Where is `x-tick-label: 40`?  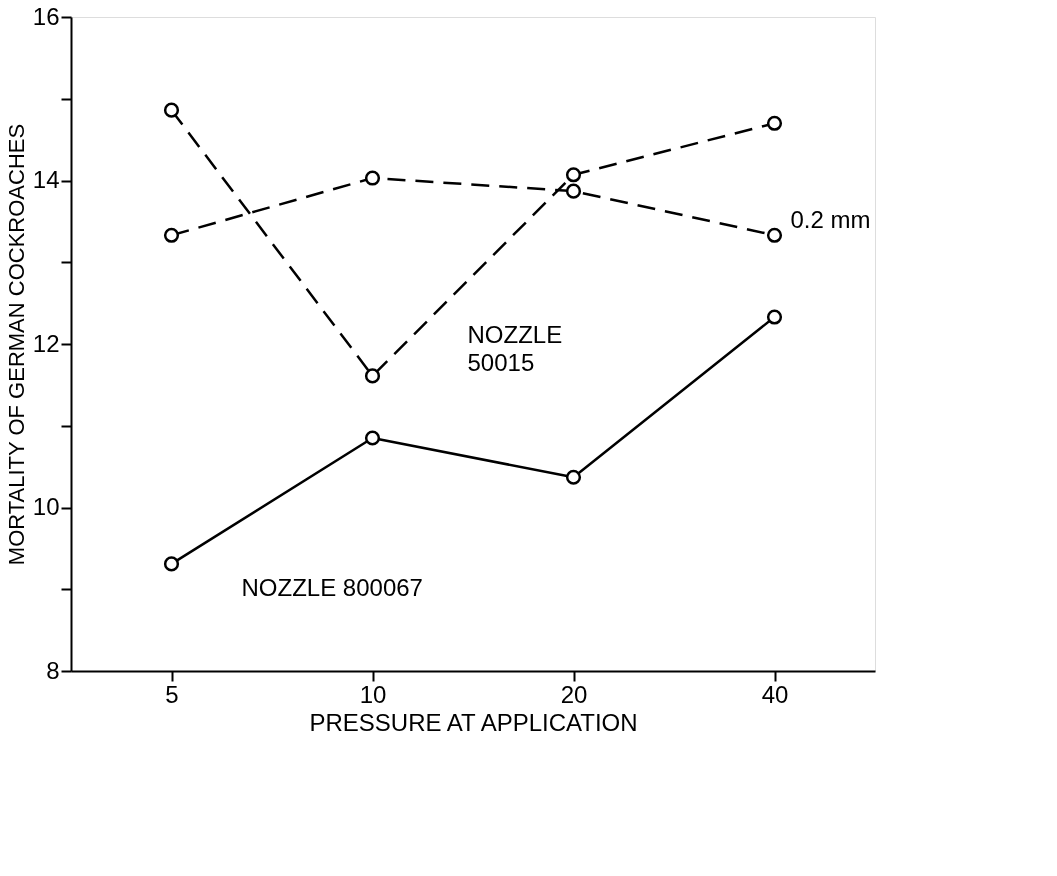
x-tick-label: 40 is located at coordinates (775, 694).